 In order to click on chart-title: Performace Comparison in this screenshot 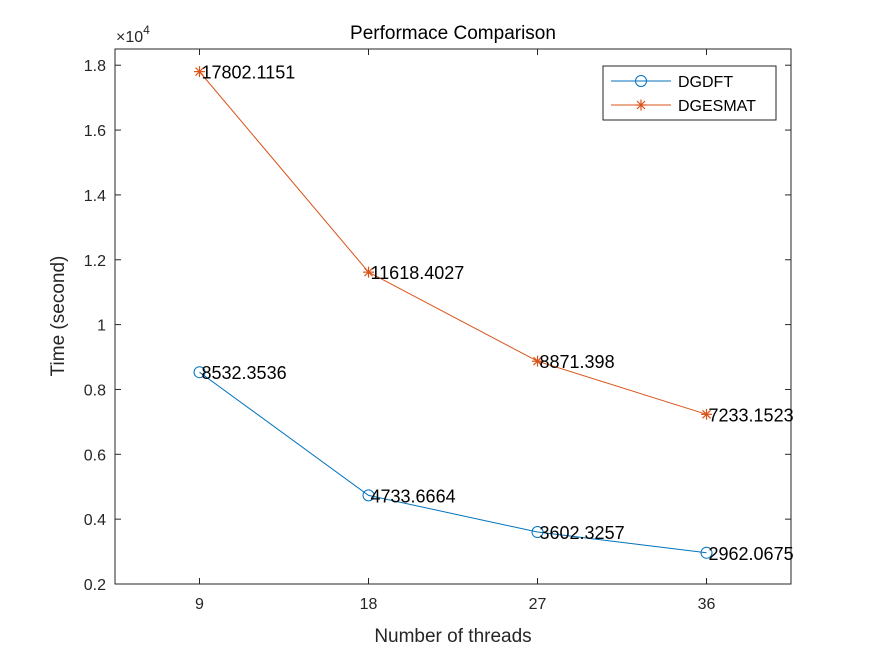, I will do `click(453, 33)`.